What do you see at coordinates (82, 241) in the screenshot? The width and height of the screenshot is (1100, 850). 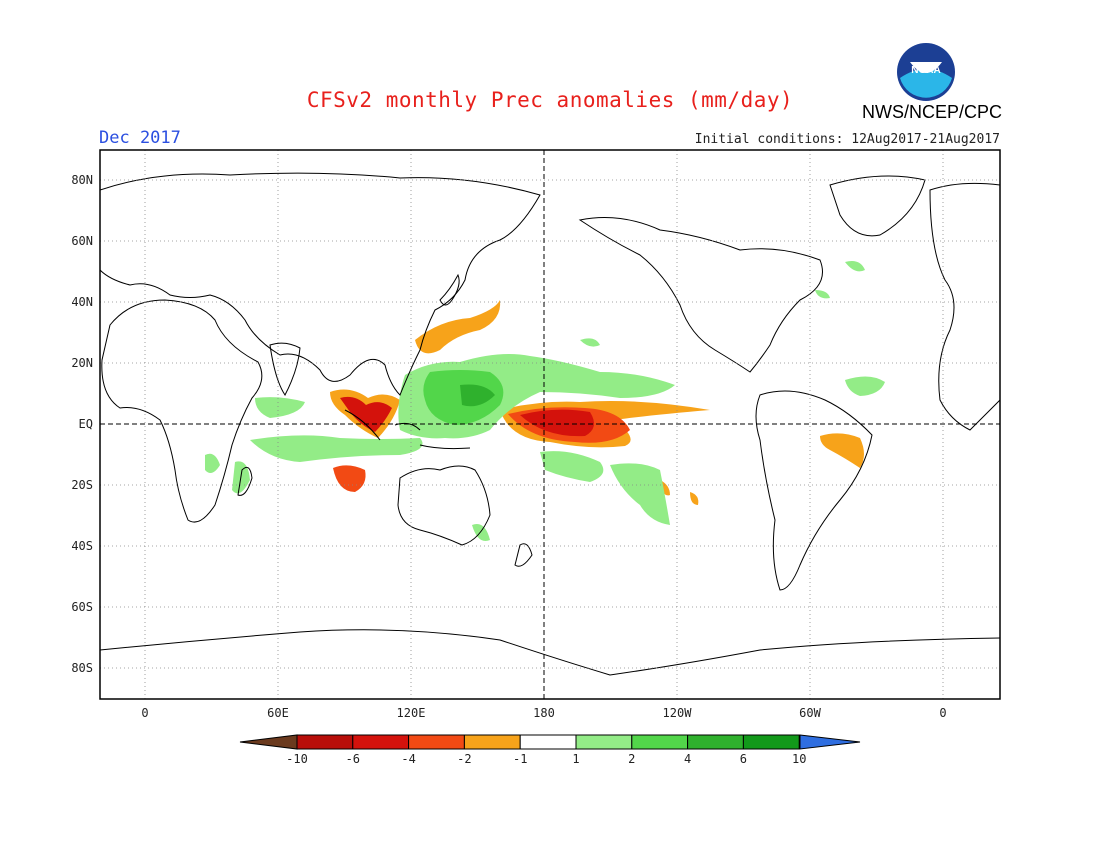 I see `lat-label: 60N` at bounding box center [82, 241].